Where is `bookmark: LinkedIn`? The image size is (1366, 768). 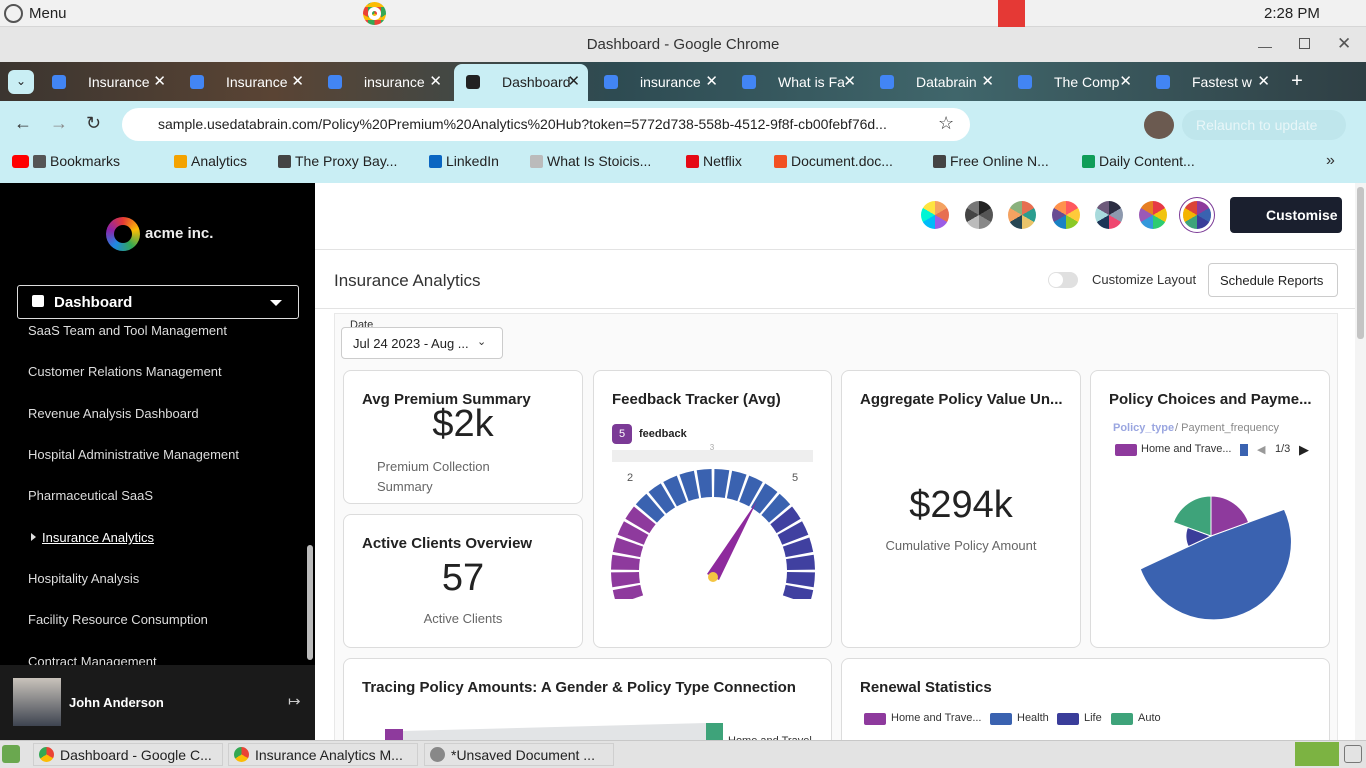 bookmark: LinkedIn is located at coordinates (472, 161).